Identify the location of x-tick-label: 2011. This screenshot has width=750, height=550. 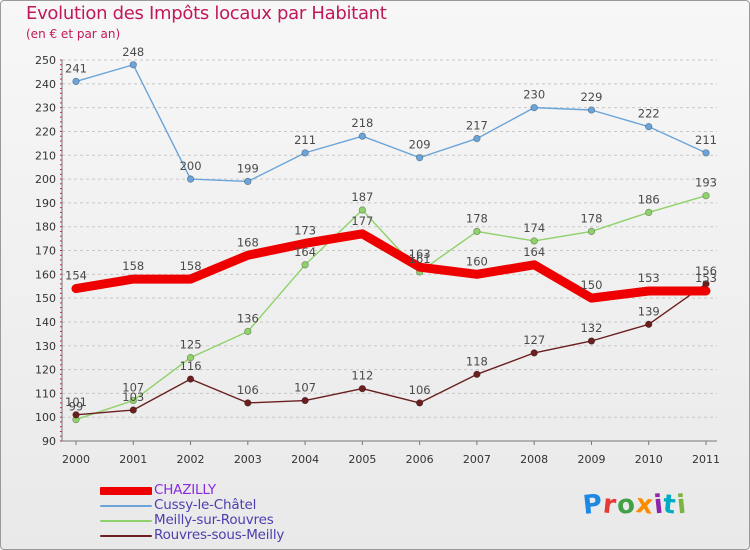
(706, 459).